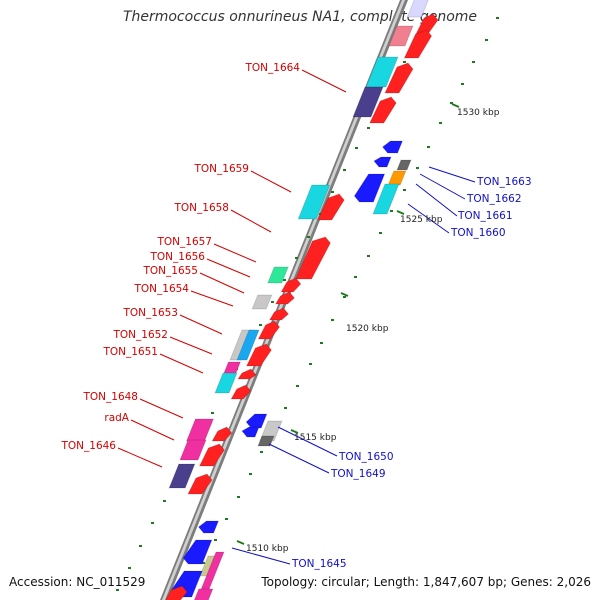 This screenshot has width=600, height=600. I want to click on kbp-label-1520: 1520 kbp, so click(367, 329).